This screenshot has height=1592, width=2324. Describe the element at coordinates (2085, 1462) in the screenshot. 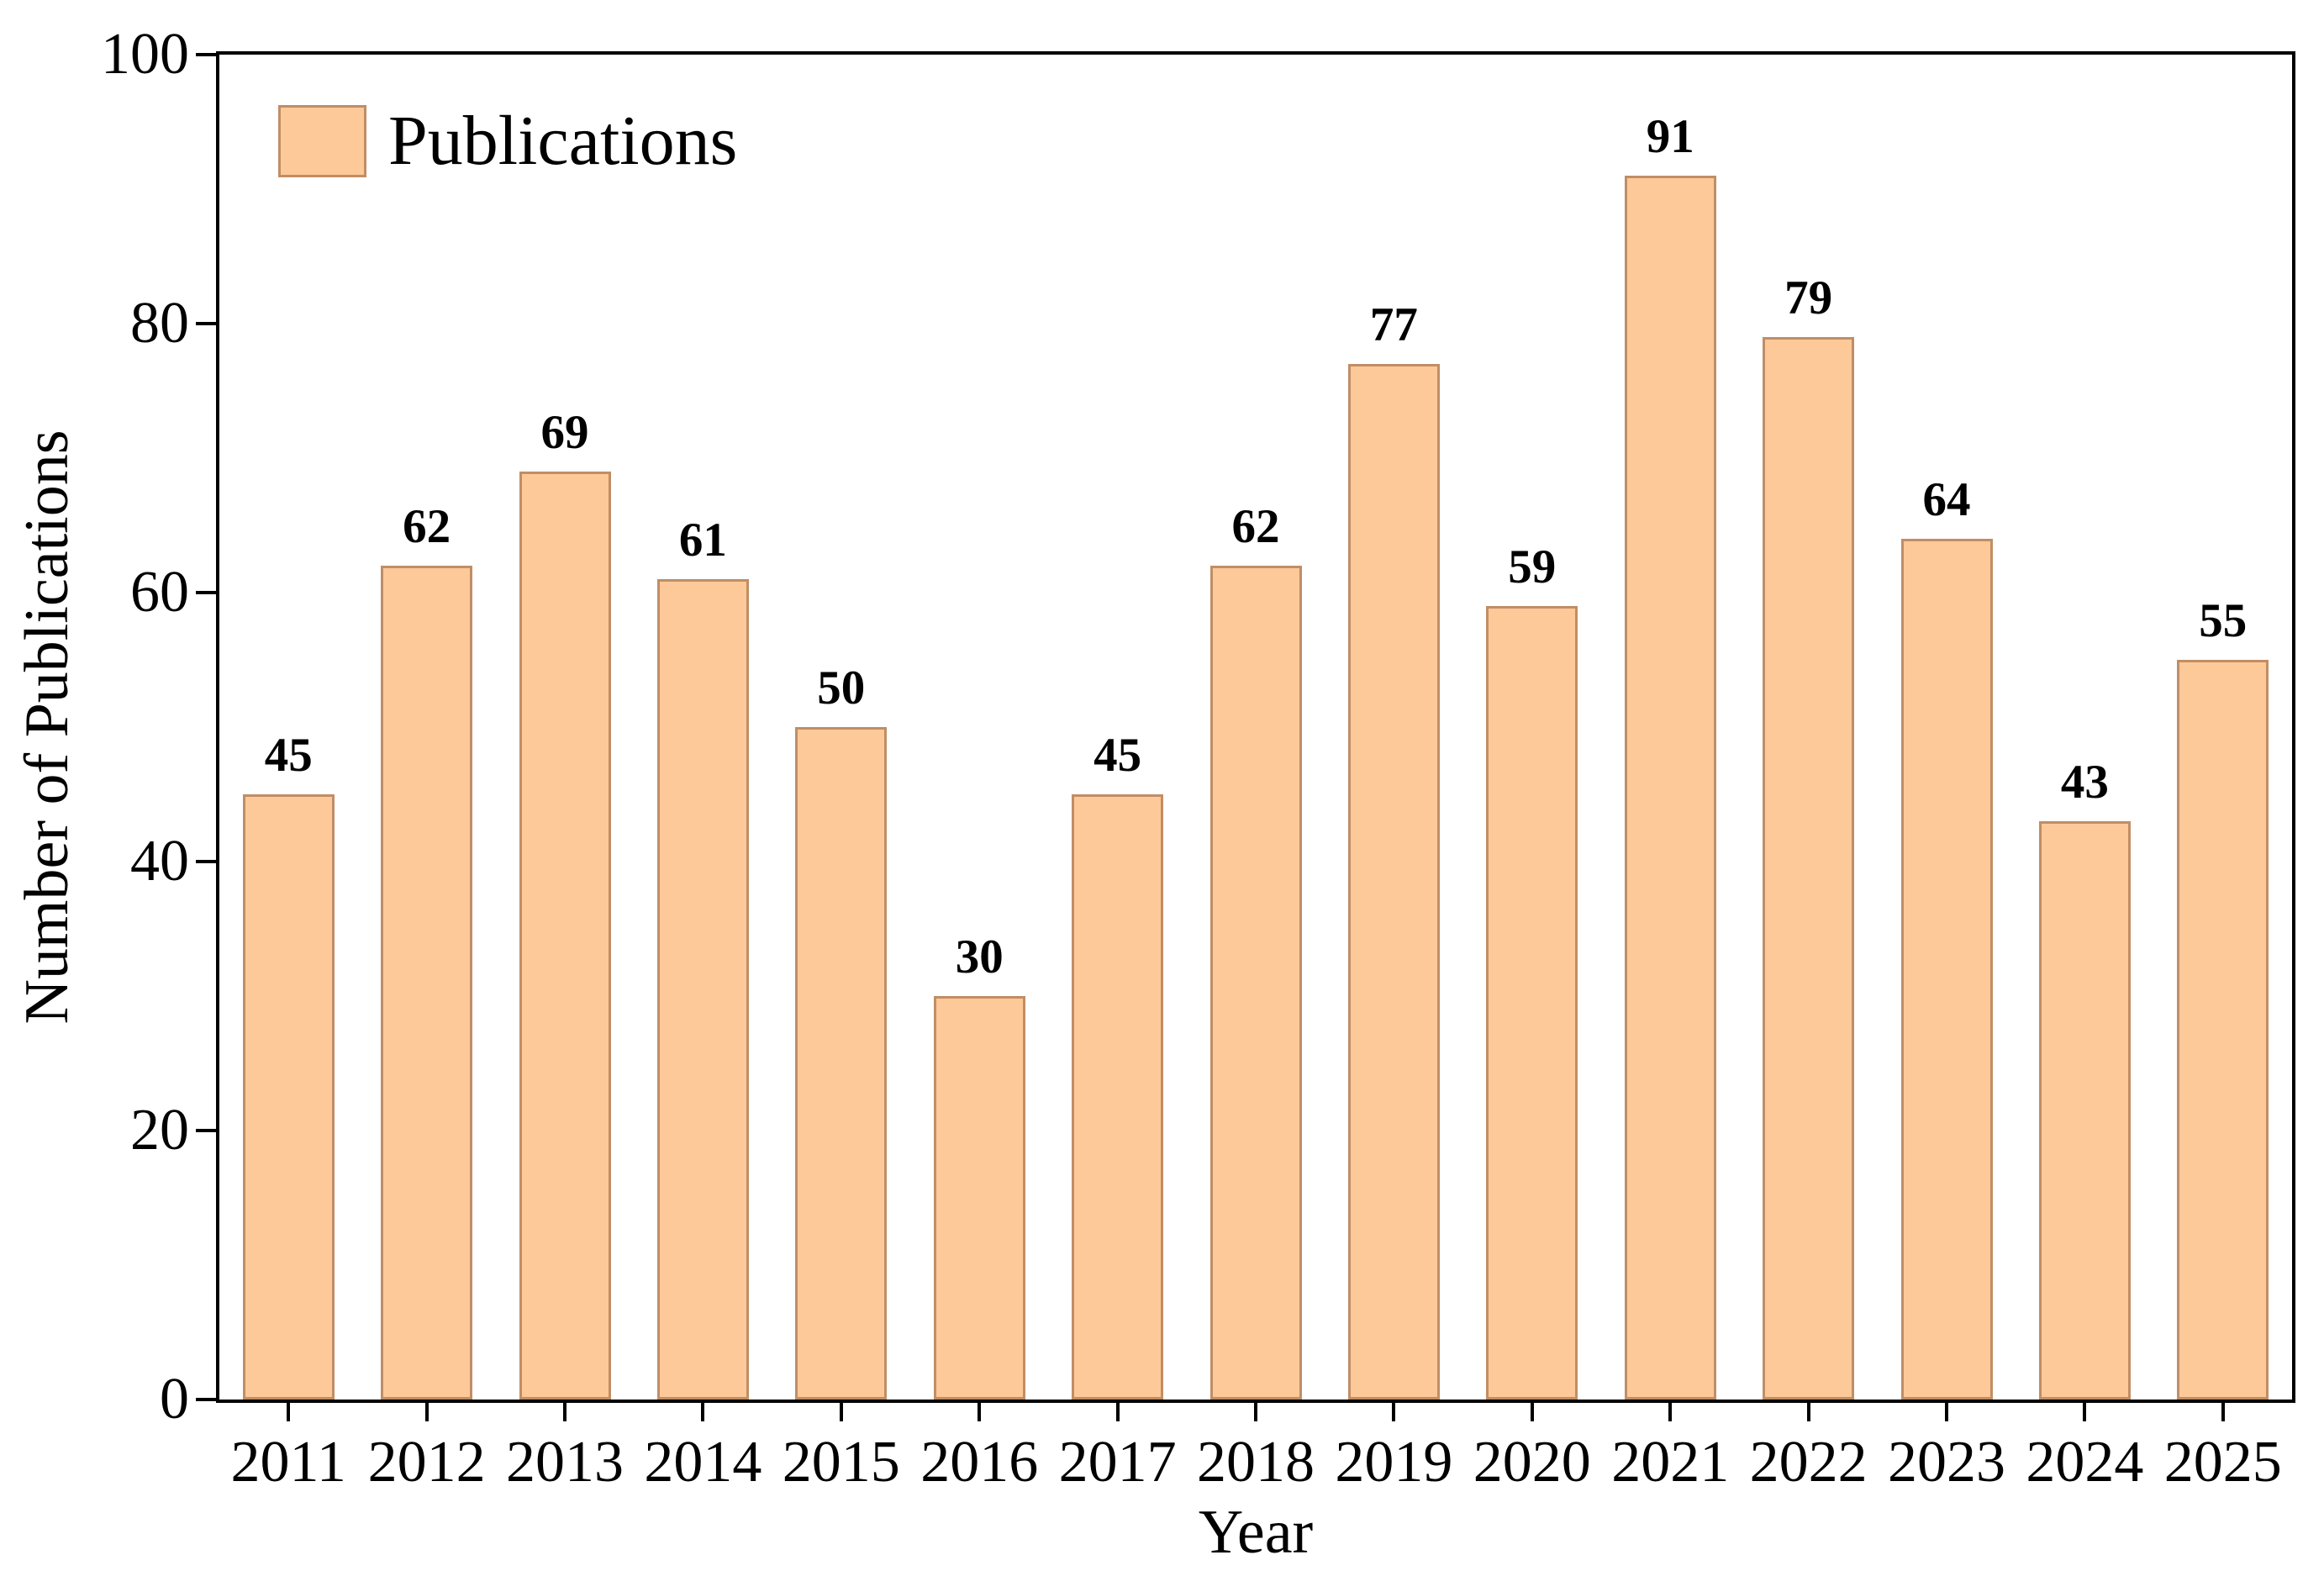

I see `x-tick-label: 2024` at that location.